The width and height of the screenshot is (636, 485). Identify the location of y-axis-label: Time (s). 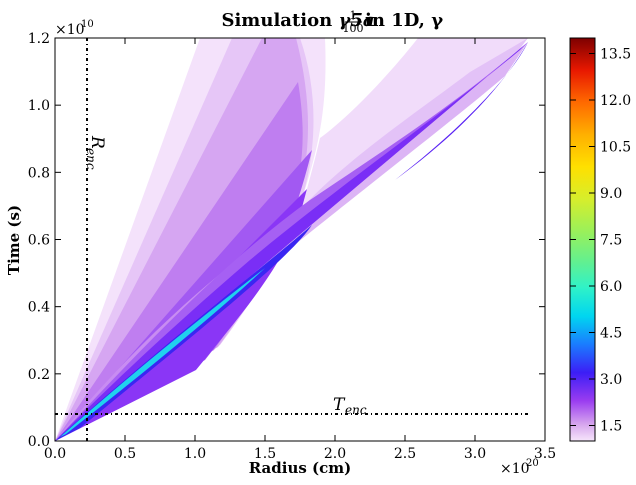
(14, 240).